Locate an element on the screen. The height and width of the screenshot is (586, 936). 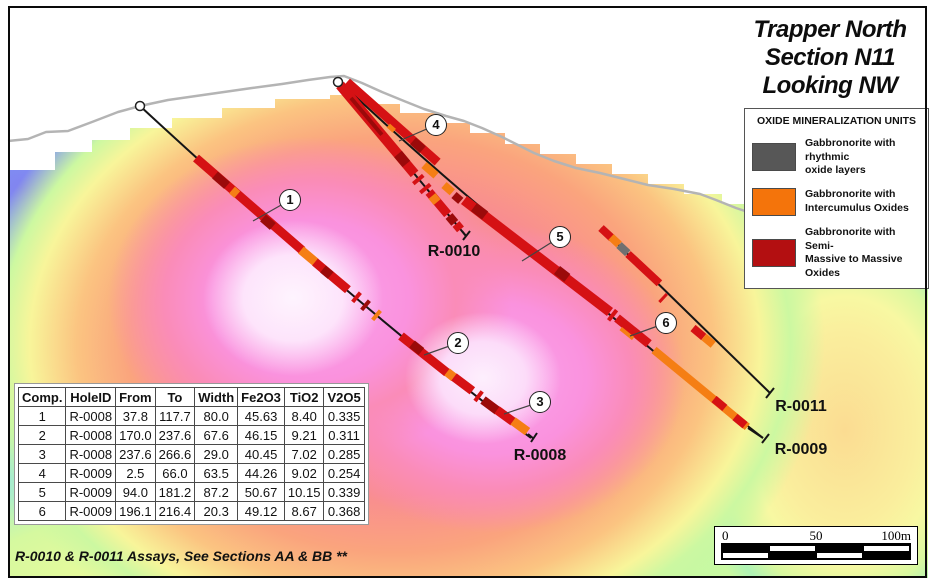
composite-marker-4: 4 is located at coordinates (436, 125).